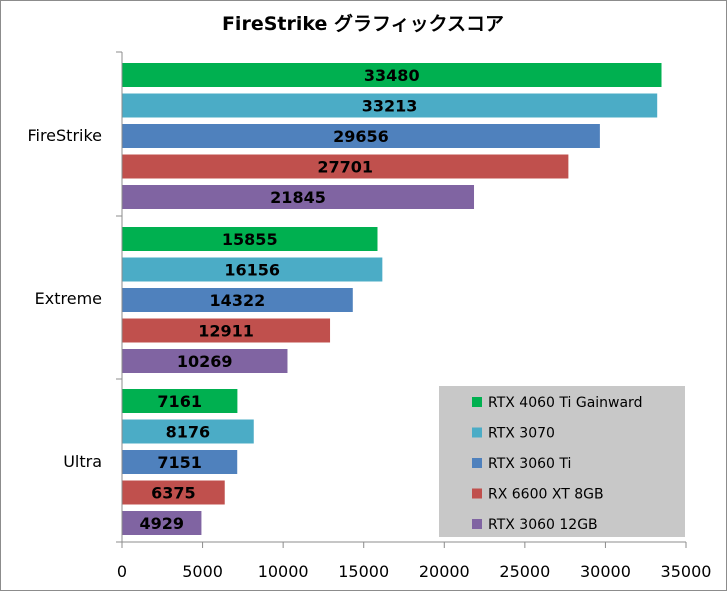 This screenshot has width=727, height=591. I want to click on data-label: 7151, so click(179, 462).